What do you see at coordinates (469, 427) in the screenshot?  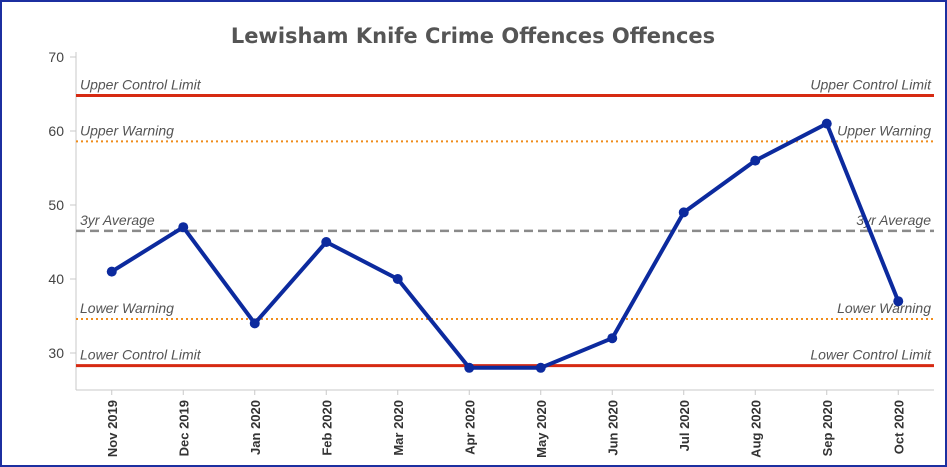 I see `x-tick-label: Apr 2020` at bounding box center [469, 427].